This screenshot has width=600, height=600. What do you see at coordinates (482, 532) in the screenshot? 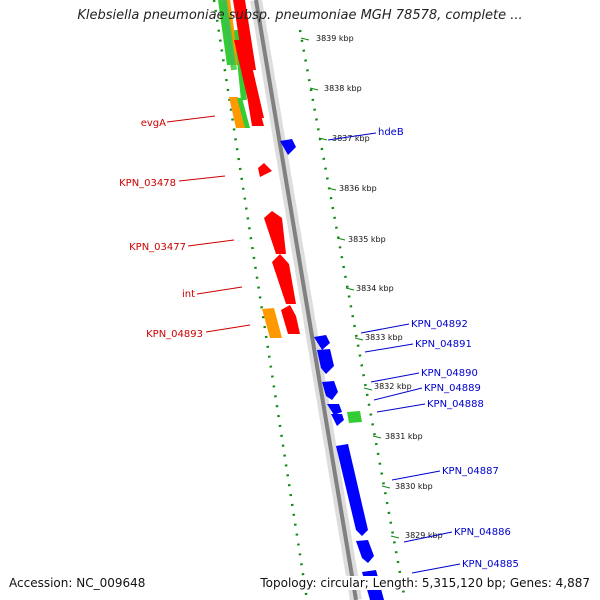
I see `gene-label-KPN_04886: KPN_04886` at bounding box center [482, 532].